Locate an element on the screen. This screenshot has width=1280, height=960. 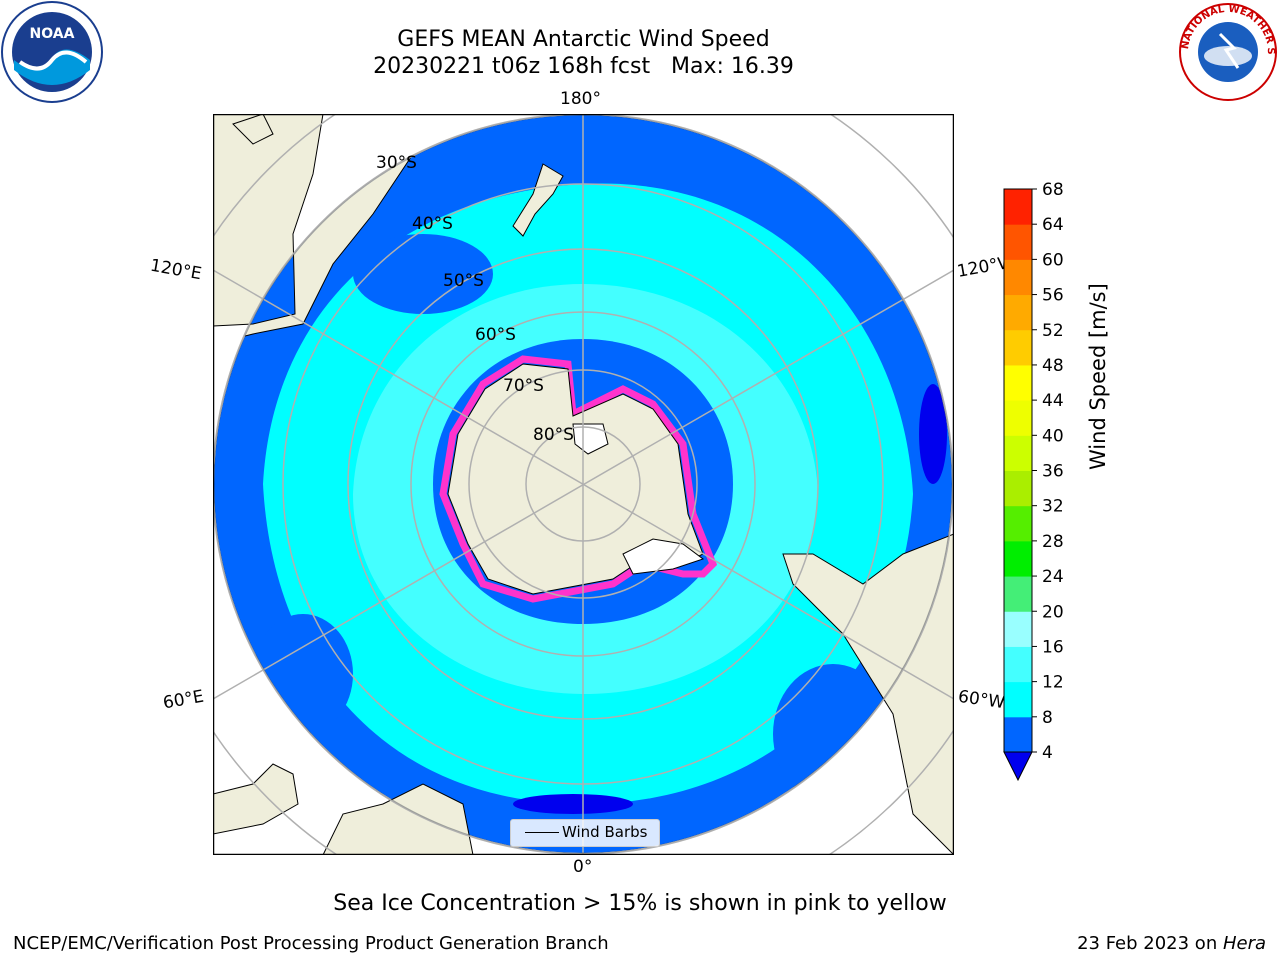
footer-date: 23 Feb 2023 on Hera is located at coordinates (1171, 943).